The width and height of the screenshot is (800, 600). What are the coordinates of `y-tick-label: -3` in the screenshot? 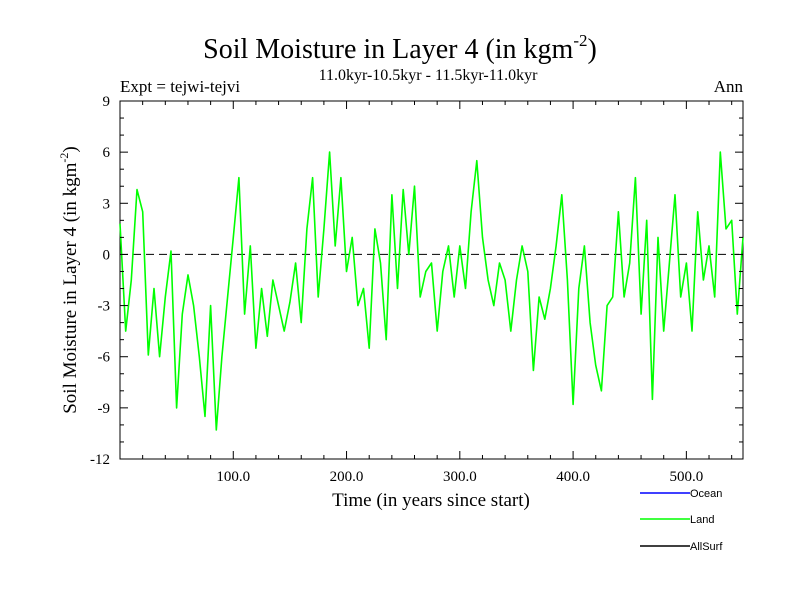 It's located at (104, 307).